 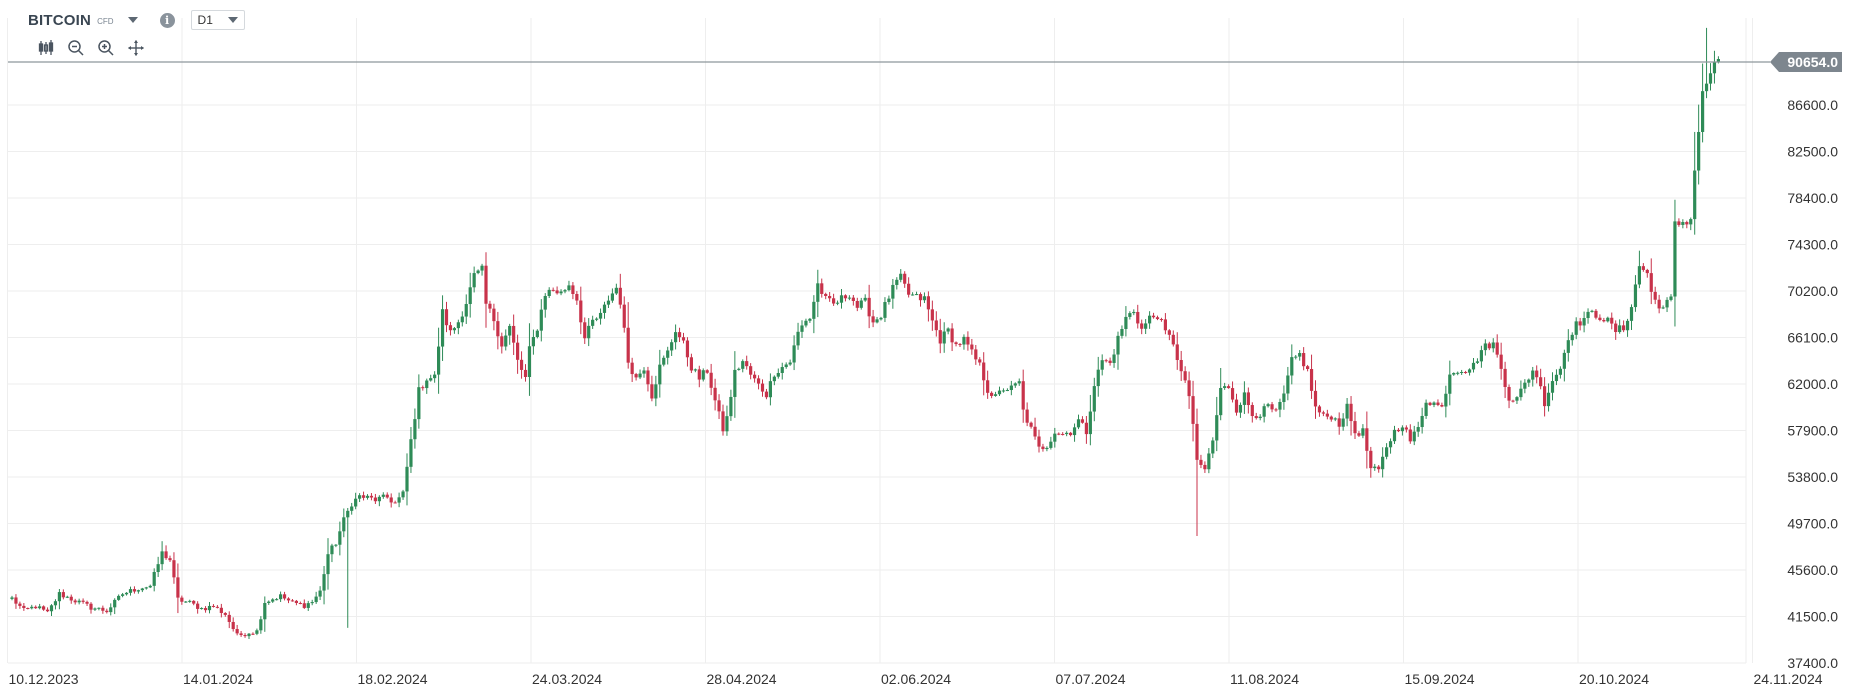 I want to click on candlestick-icon, so click(x=46, y=48).